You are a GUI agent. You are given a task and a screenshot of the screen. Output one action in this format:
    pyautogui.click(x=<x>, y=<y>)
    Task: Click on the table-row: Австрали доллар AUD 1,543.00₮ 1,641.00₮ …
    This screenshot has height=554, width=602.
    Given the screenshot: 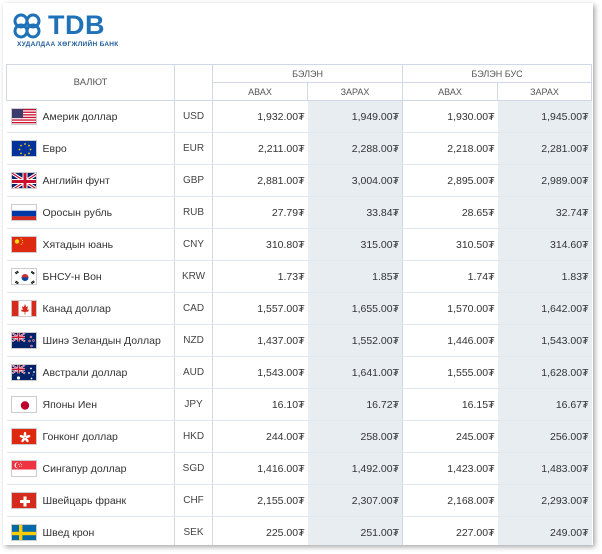 What is the action you would take?
    pyautogui.click(x=299, y=372)
    